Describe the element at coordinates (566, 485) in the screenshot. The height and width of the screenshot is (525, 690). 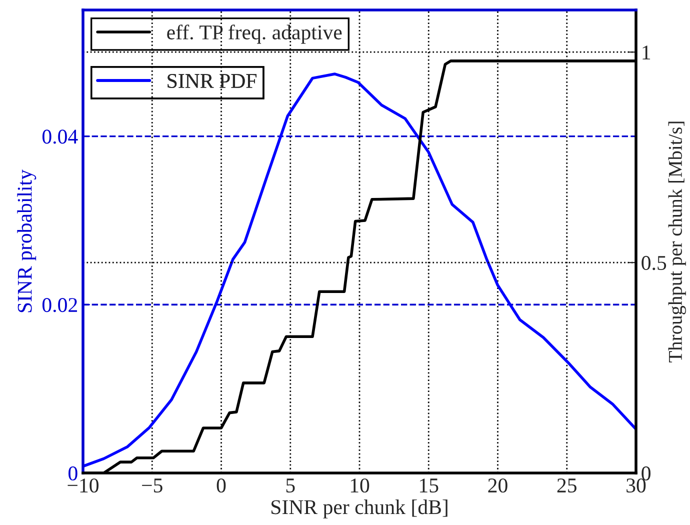
I see `x-tick-label: 25` at that location.